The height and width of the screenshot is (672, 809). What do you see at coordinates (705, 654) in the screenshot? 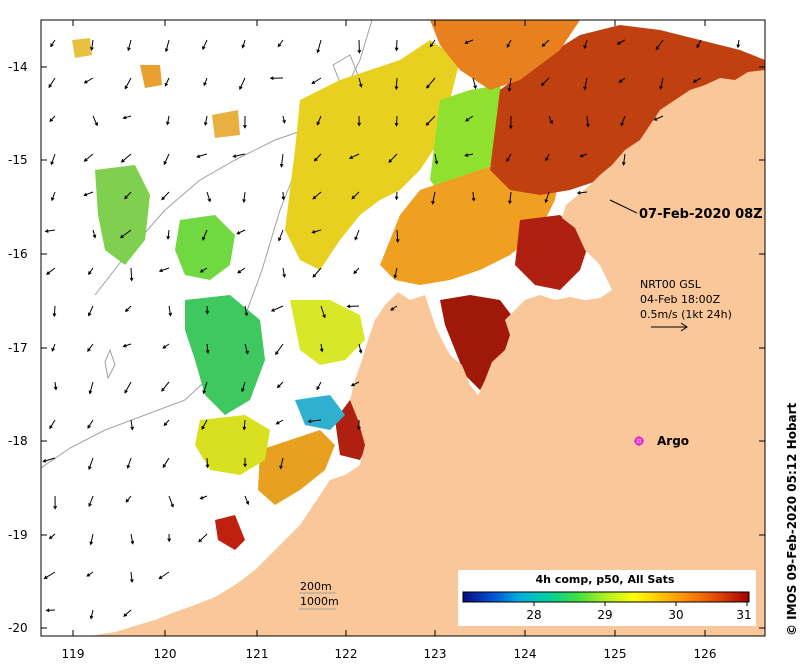
I see `lon-label-126: 126` at bounding box center [705, 654].